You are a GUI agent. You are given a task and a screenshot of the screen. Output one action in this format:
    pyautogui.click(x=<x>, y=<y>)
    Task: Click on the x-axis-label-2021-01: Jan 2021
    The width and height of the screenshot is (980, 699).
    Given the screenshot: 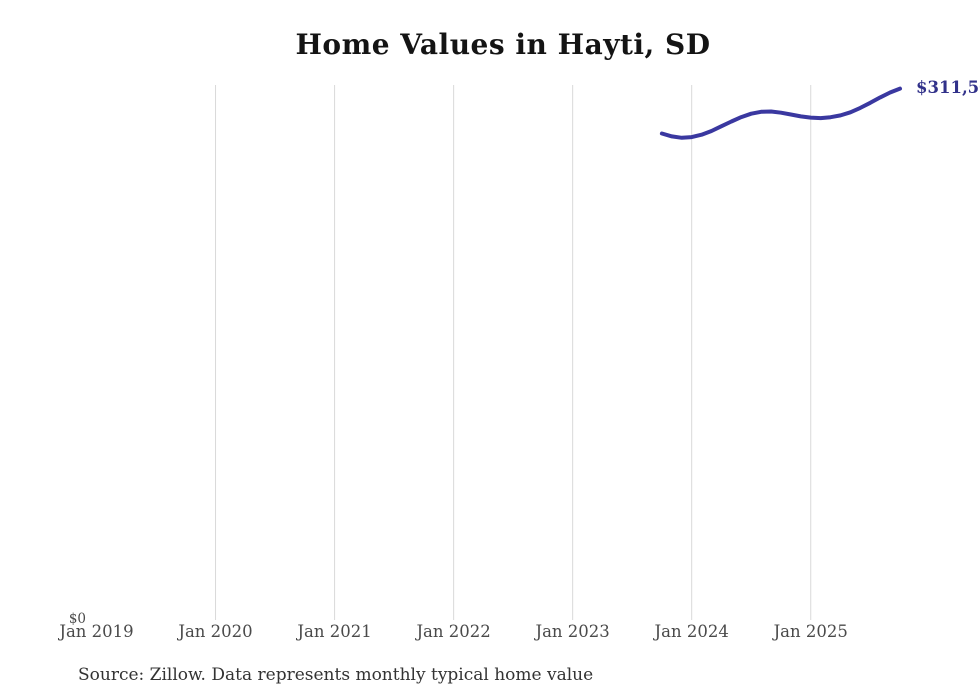 What is the action you would take?
    pyautogui.click(x=334, y=631)
    